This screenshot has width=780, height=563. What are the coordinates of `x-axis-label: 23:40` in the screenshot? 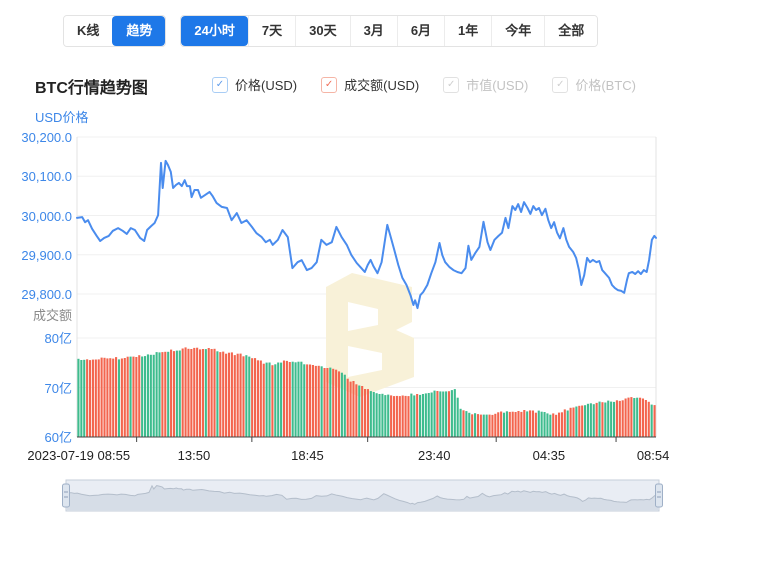 It's located at (434, 455).